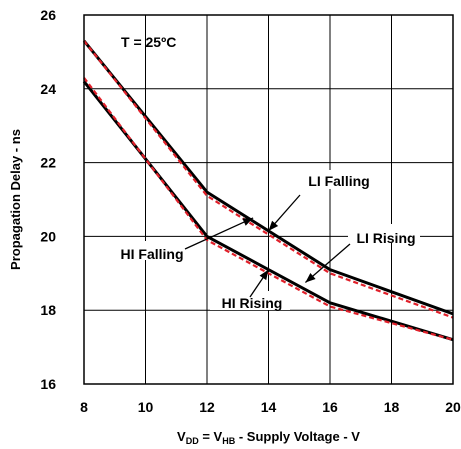 Image resolution: width=461 pixels, height=449 pixels. I want to click on x-tick-label: 12, so click(207, 407).